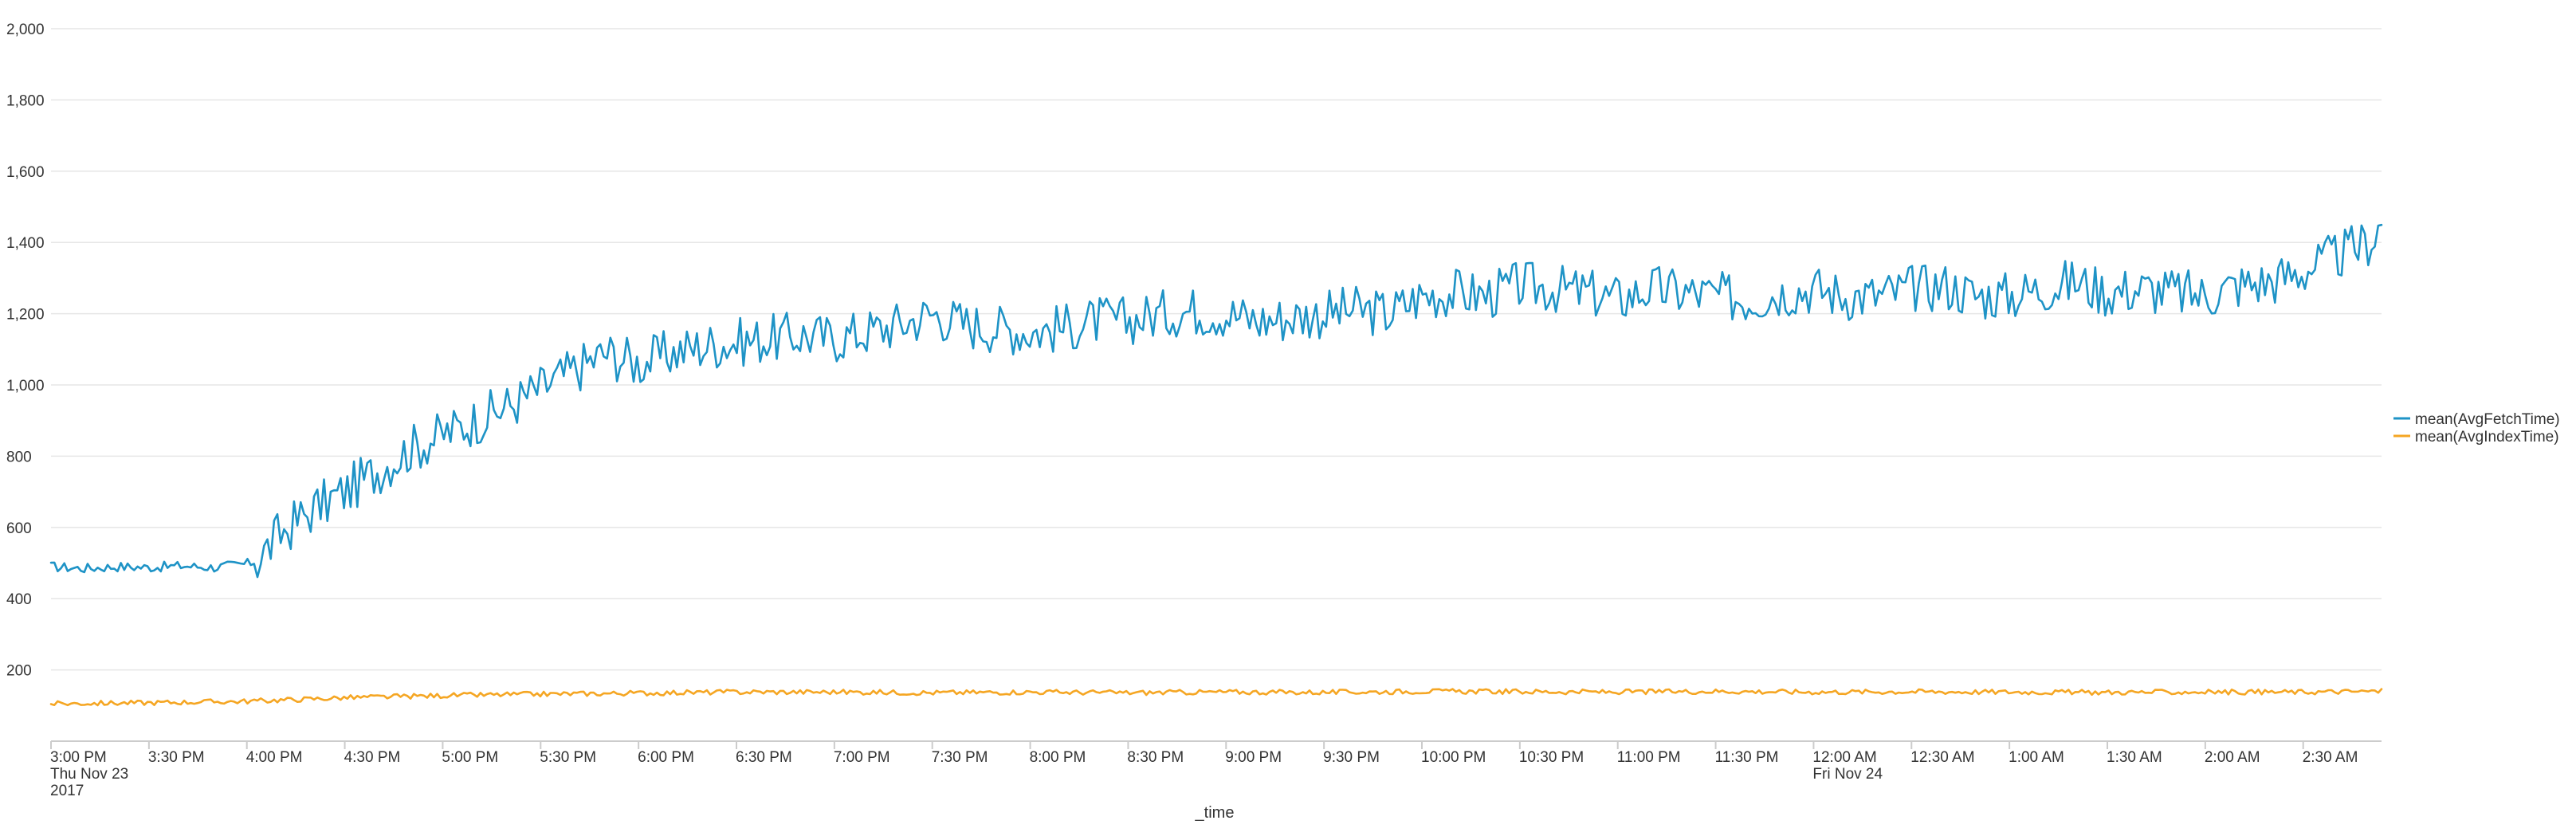 The width and height of the screenshot is (2576, 836). I want to click on x-tick-label: 9:00 PM, so click(1253, 757).